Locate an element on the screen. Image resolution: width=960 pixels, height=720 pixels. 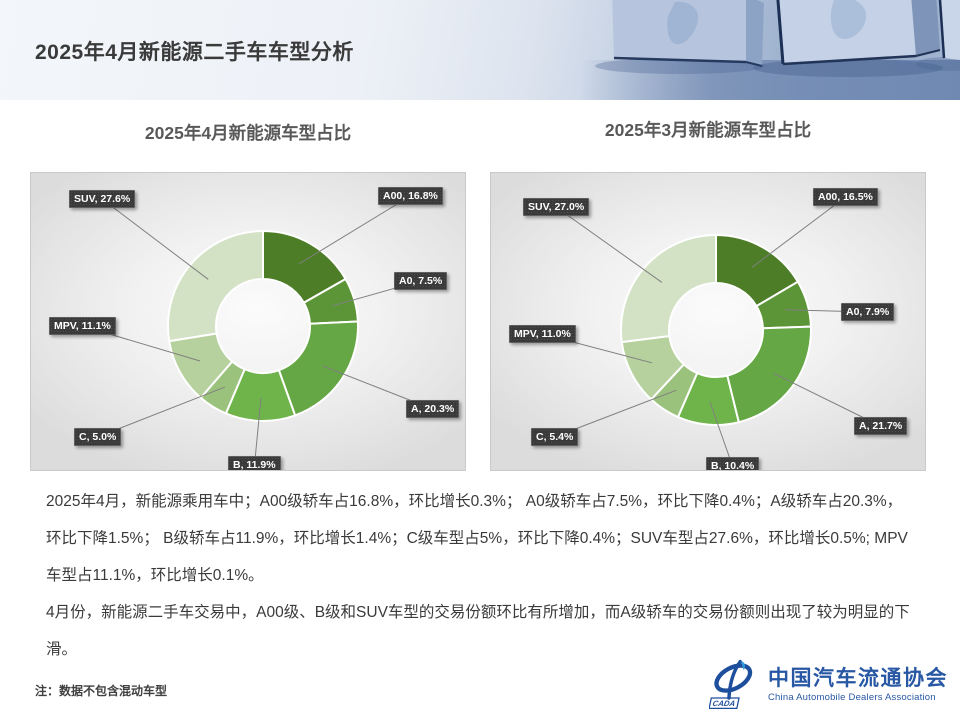
slice-label-B: B, 11.9% is located at coordinates (254, 463).